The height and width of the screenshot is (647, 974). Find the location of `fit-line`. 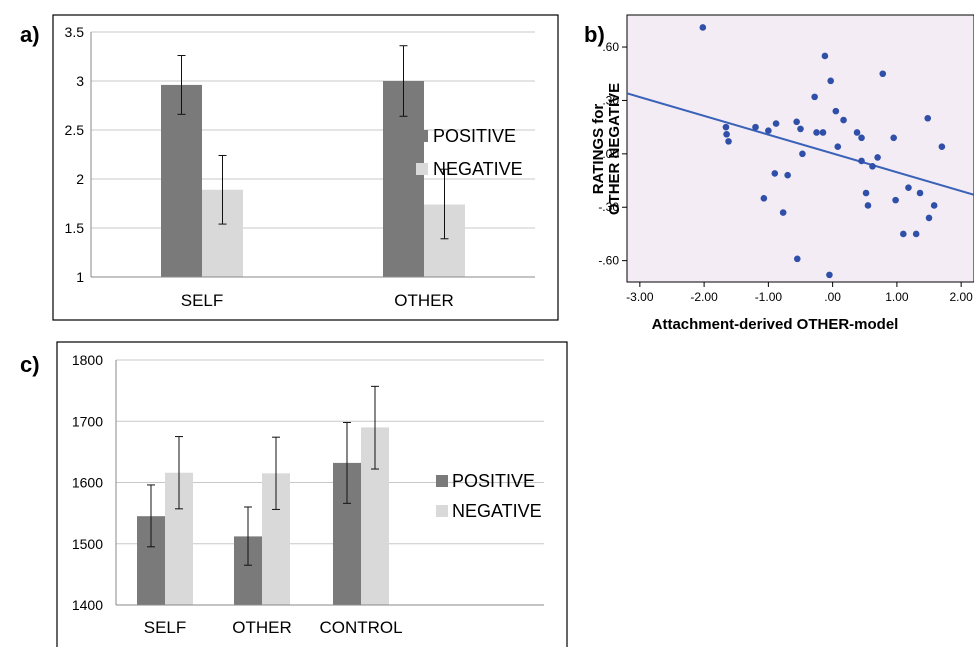

fit-line is located at coordinates (800, 144).